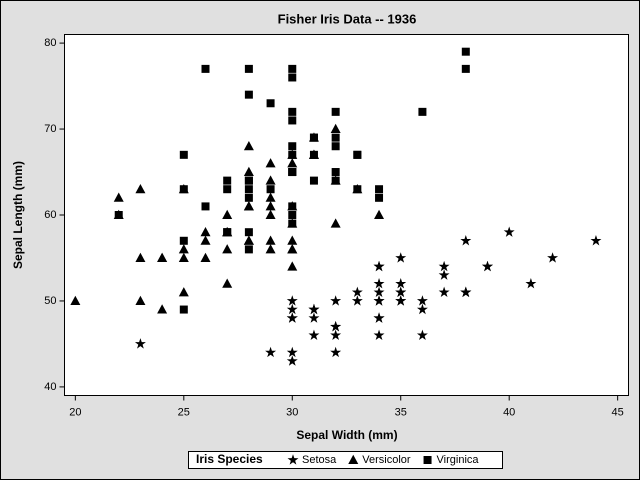 The width and height of the screenshot is (640, 480). What do you see at coordinates (346, 435) in the screenshot?
I see `x-axis-label: Sepal Width (mm)` at bounding box center [346, 435].